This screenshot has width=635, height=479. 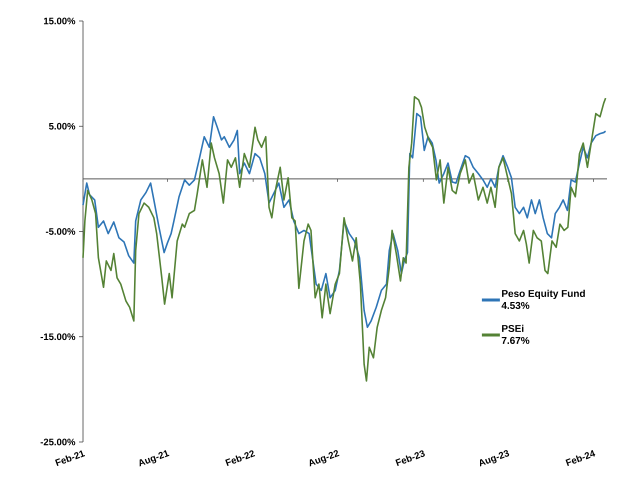 What do you see at coordinates (240, 458) in the screenshot?
I see `x-tick-label: Feb-22` at bounding box center [240, 458].